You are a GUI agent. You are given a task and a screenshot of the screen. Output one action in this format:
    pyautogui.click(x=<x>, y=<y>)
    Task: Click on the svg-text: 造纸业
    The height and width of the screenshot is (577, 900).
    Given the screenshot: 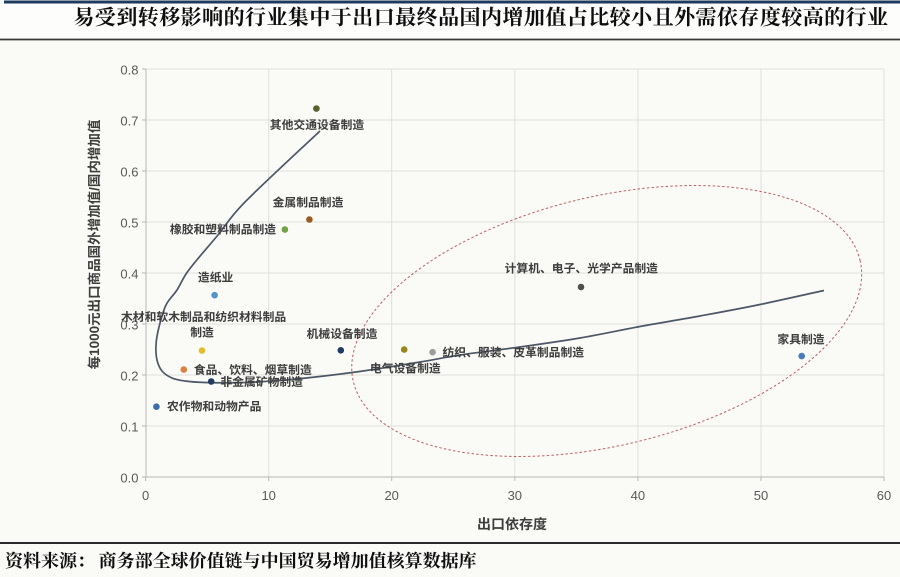 What is the action you would take?
    pyautogui.click(x=216, y=277)
    